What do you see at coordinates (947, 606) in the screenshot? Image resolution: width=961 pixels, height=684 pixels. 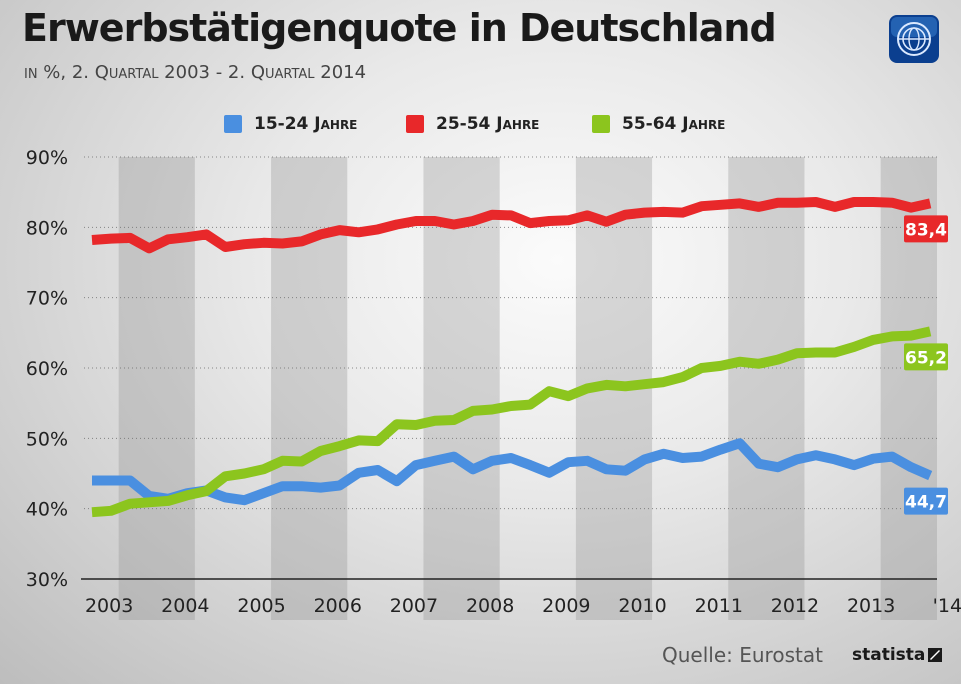 I see `x-tick-label: '14` at bounding box center [947, 606].